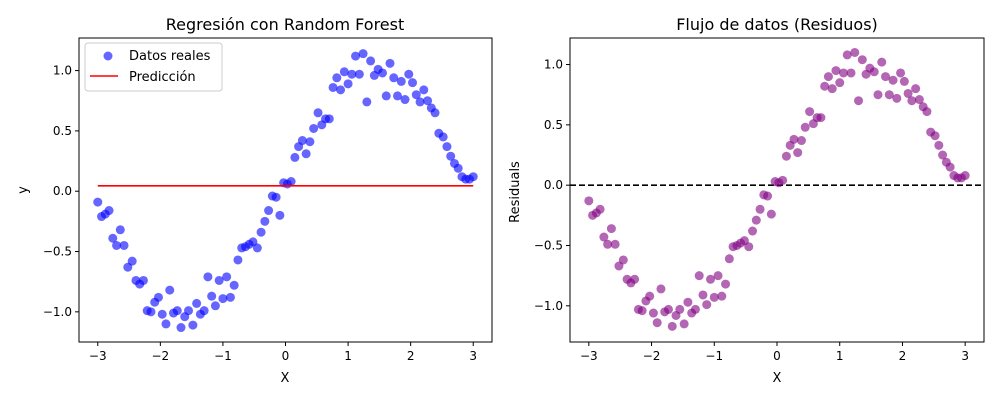 Image resolution: width=1000 pixels, height=400 pixels. Describe the element at coordinates (777, 378) in the screenshot. I see `chart-right-xlabel: X` at that location.